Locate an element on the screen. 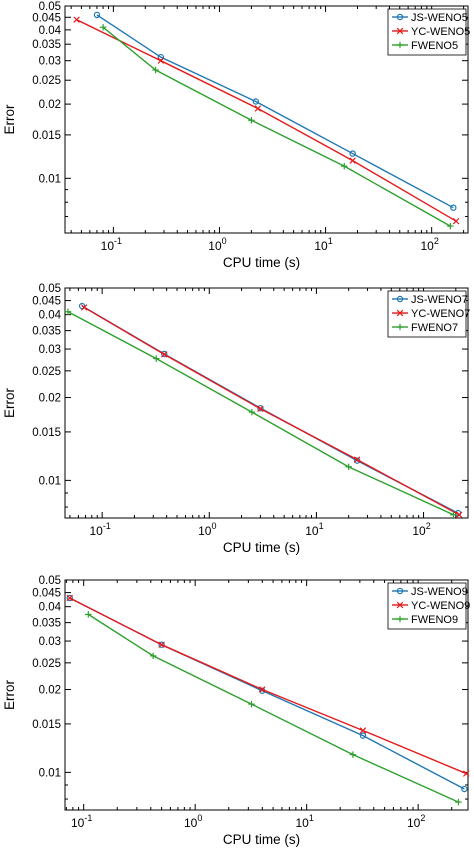 The width and height of the screenshot is (474, 849). y-tick-label: 0.015 is located at coordinates (46, 136).